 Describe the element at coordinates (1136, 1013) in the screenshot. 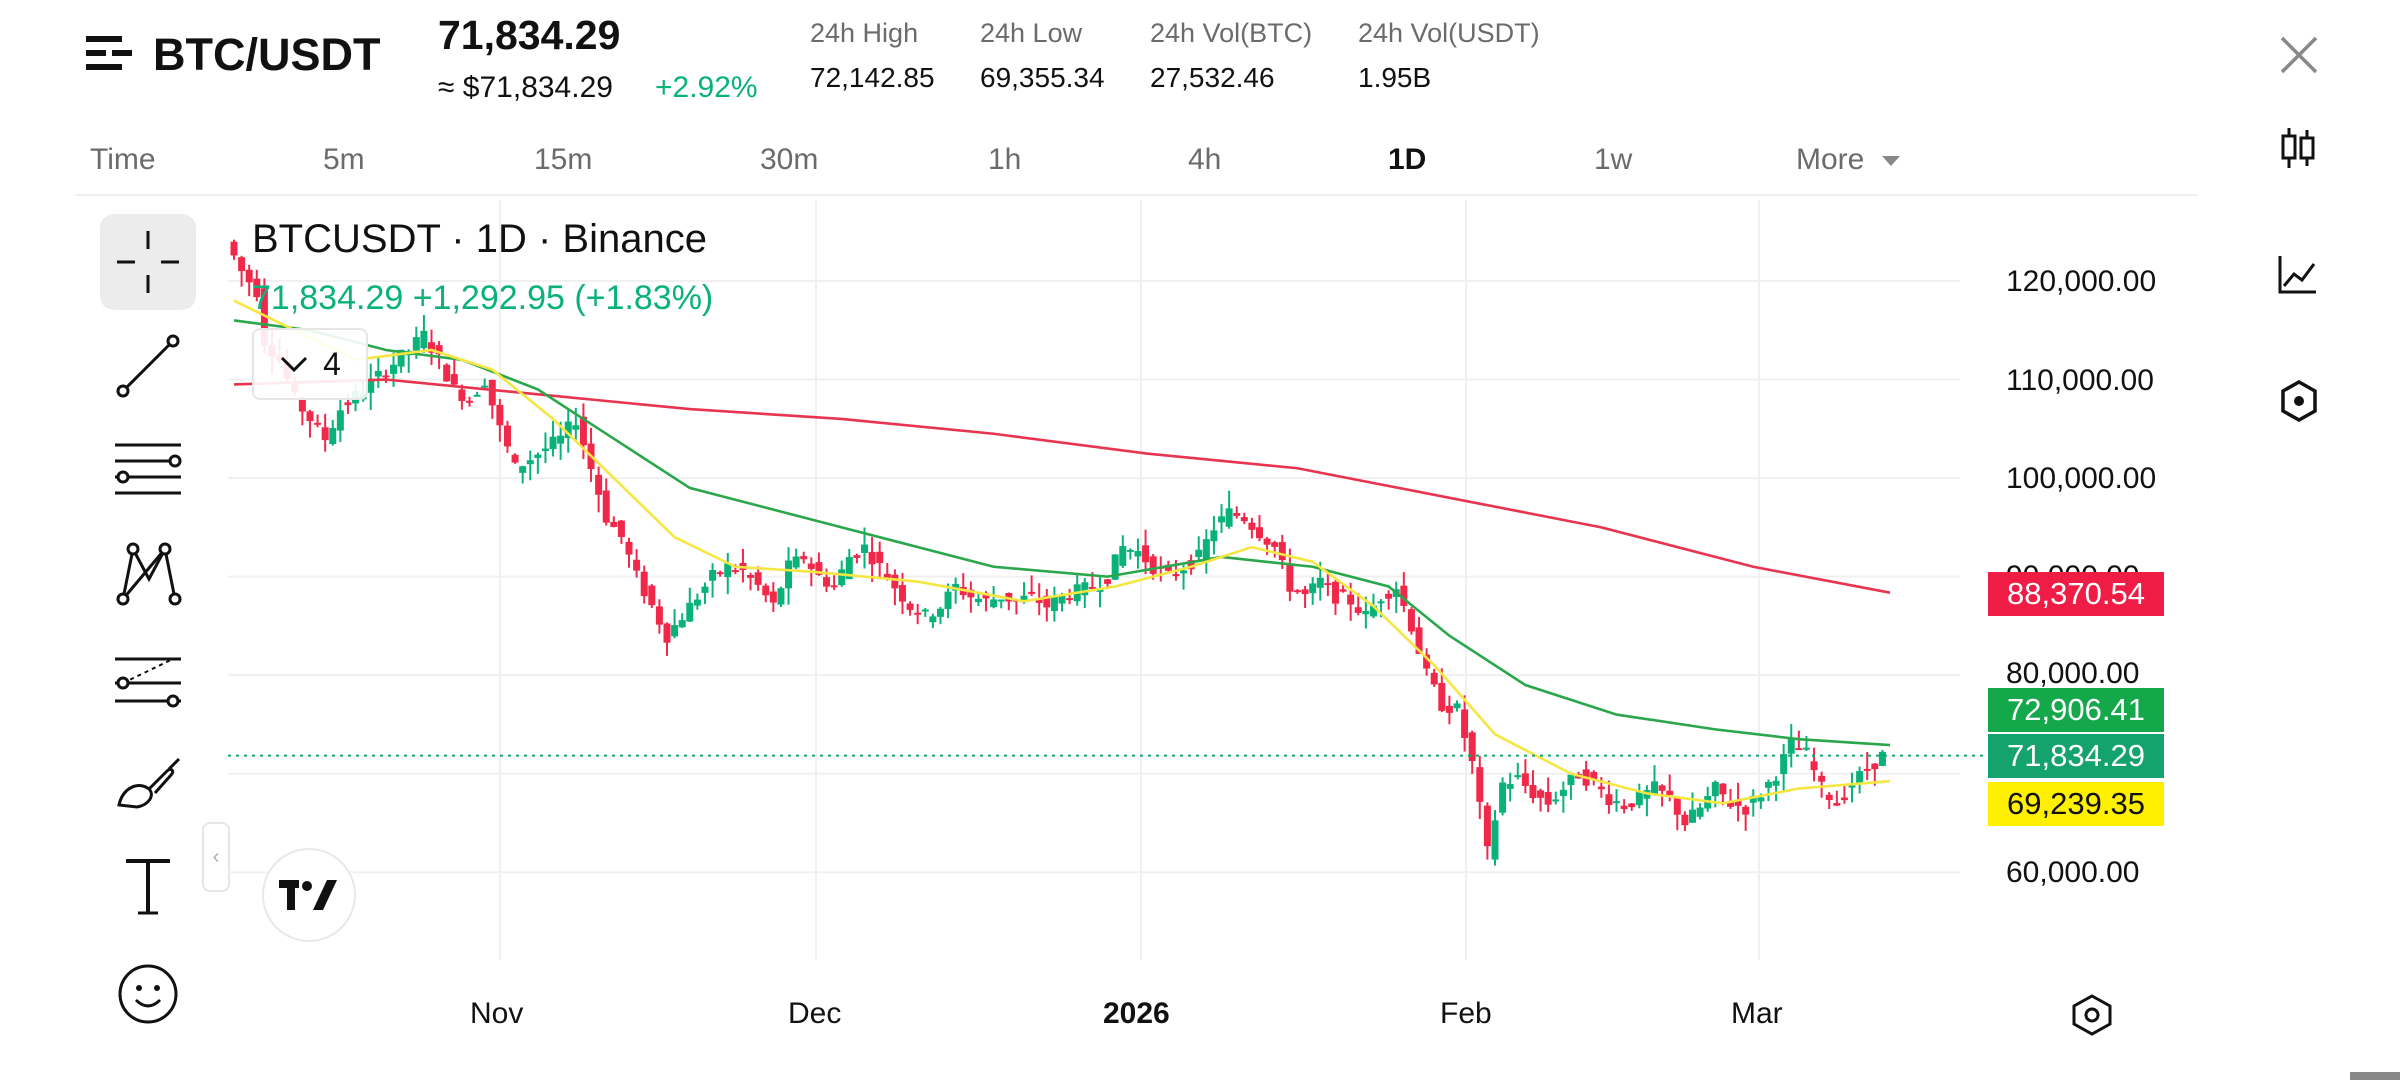

I see `x-tick-label: 2026` at that location.